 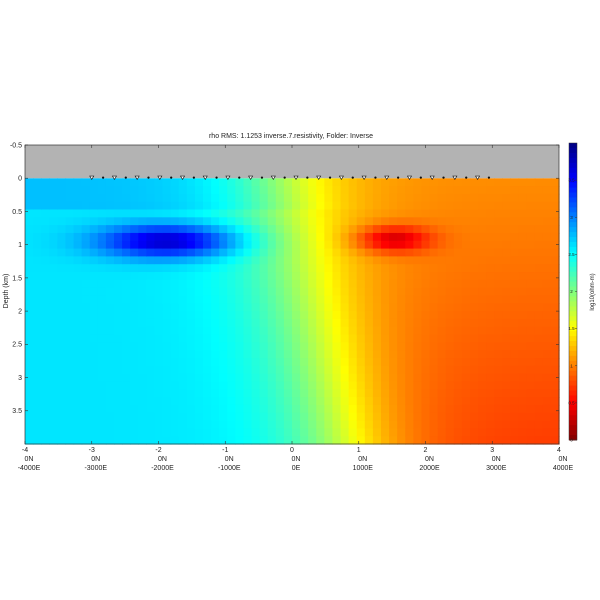 What do you see at coordinates (571, 402) in the screenshot?
I see `colorbar-tick-label: 0.5` at bounding box center [571, 402].